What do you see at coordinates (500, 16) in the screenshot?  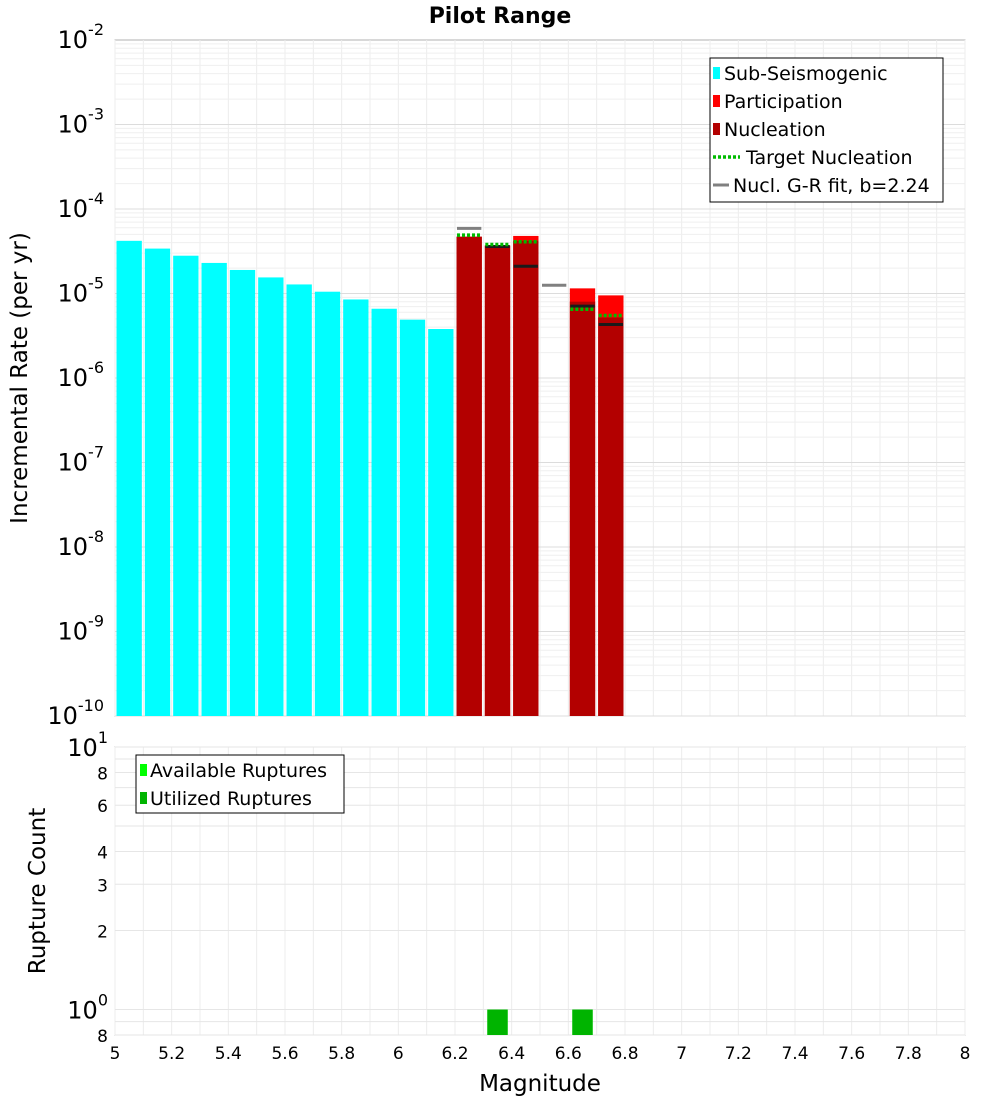 I see `chart-title: Pilot Range` at bounding box center [500, 16].